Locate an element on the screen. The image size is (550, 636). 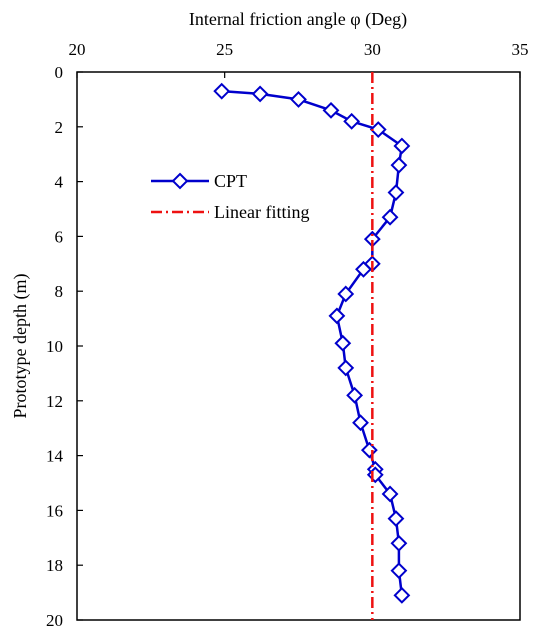
legend-label-linear-fitting: Linear fitting is located at coordinates (261, 212).